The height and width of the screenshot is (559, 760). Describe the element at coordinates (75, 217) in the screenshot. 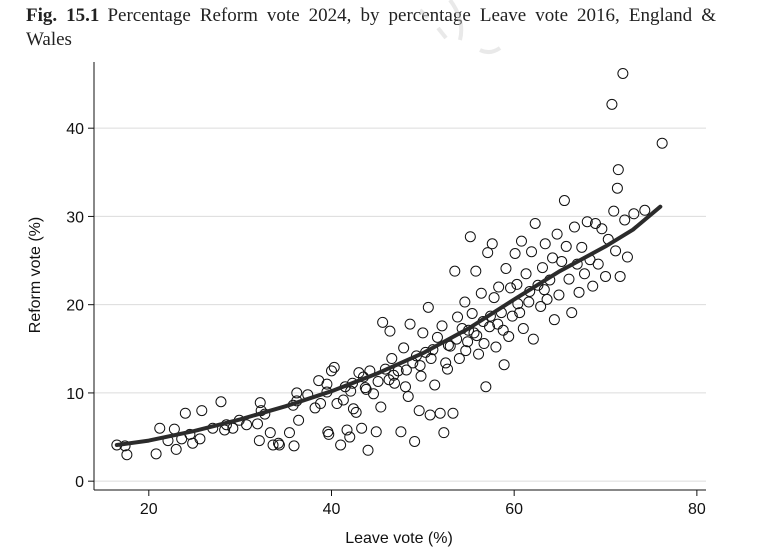

I see `y-tick-label-30: 30` at that location.